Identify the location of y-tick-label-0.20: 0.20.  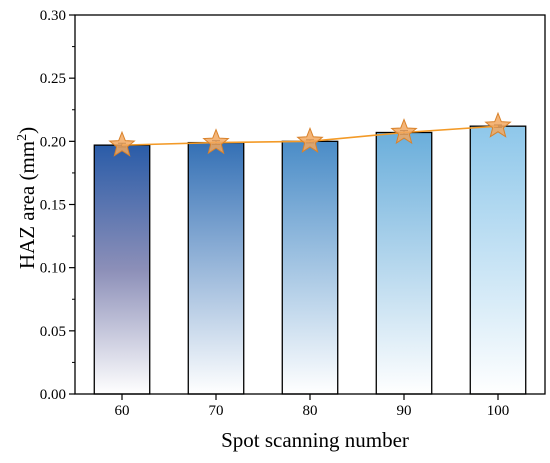
(53, 142).